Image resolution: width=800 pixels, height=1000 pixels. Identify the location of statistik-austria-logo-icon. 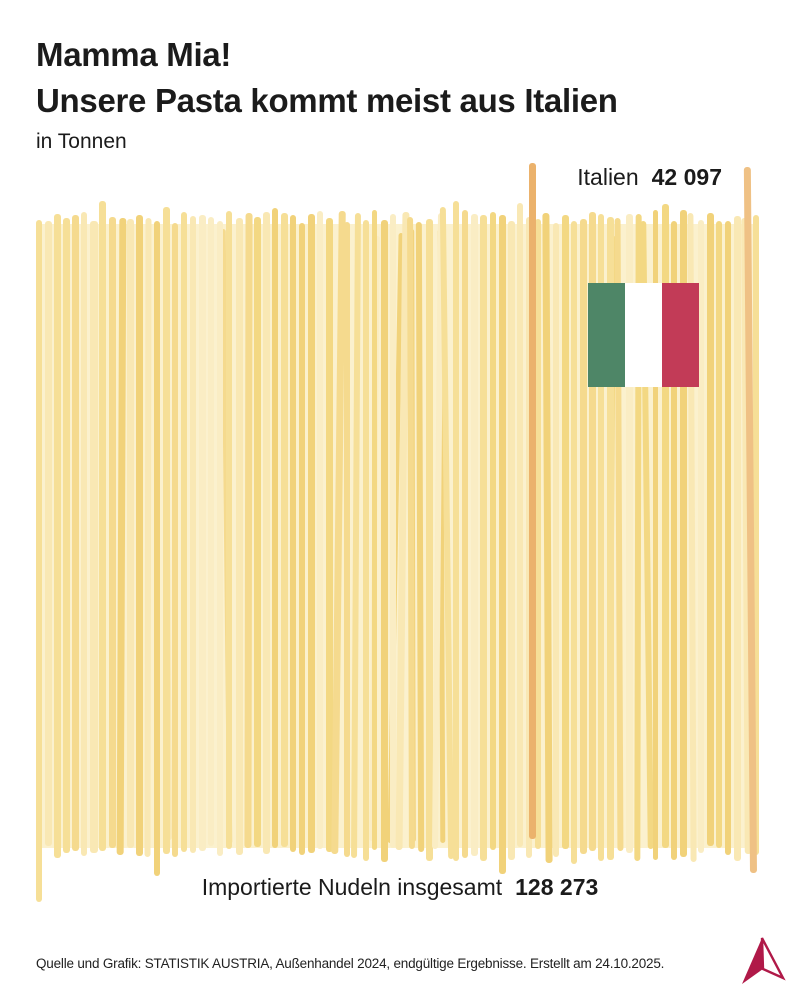
(764, 962).